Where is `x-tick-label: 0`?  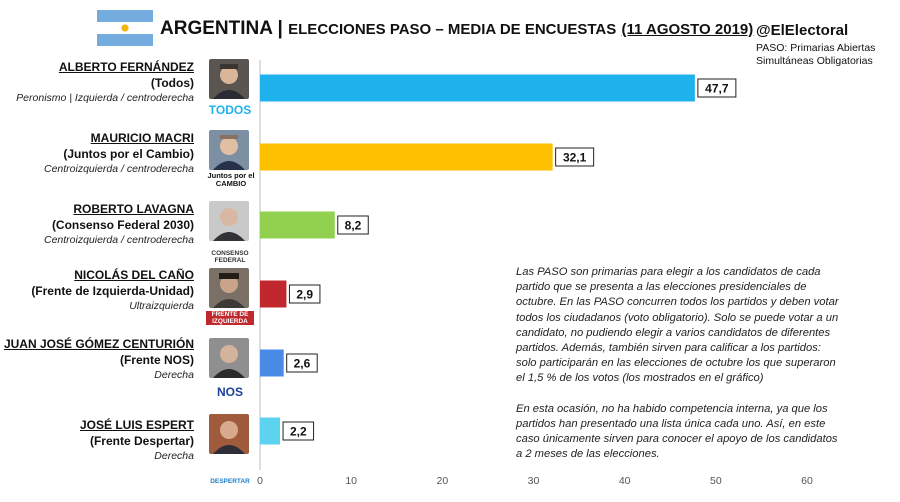 x-tick-label: 0 is located at coordinates (260, 481).